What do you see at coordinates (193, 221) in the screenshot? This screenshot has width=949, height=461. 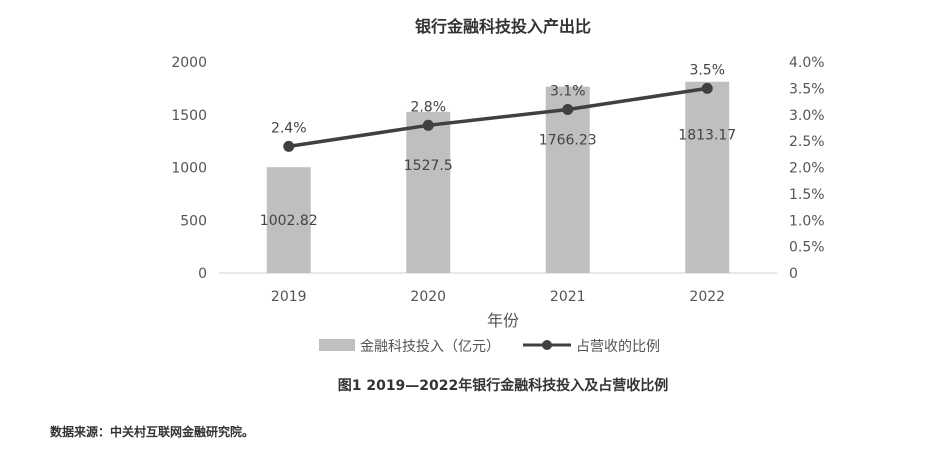 I see `y-tick-label: 500` at bounding box center [193, 221].